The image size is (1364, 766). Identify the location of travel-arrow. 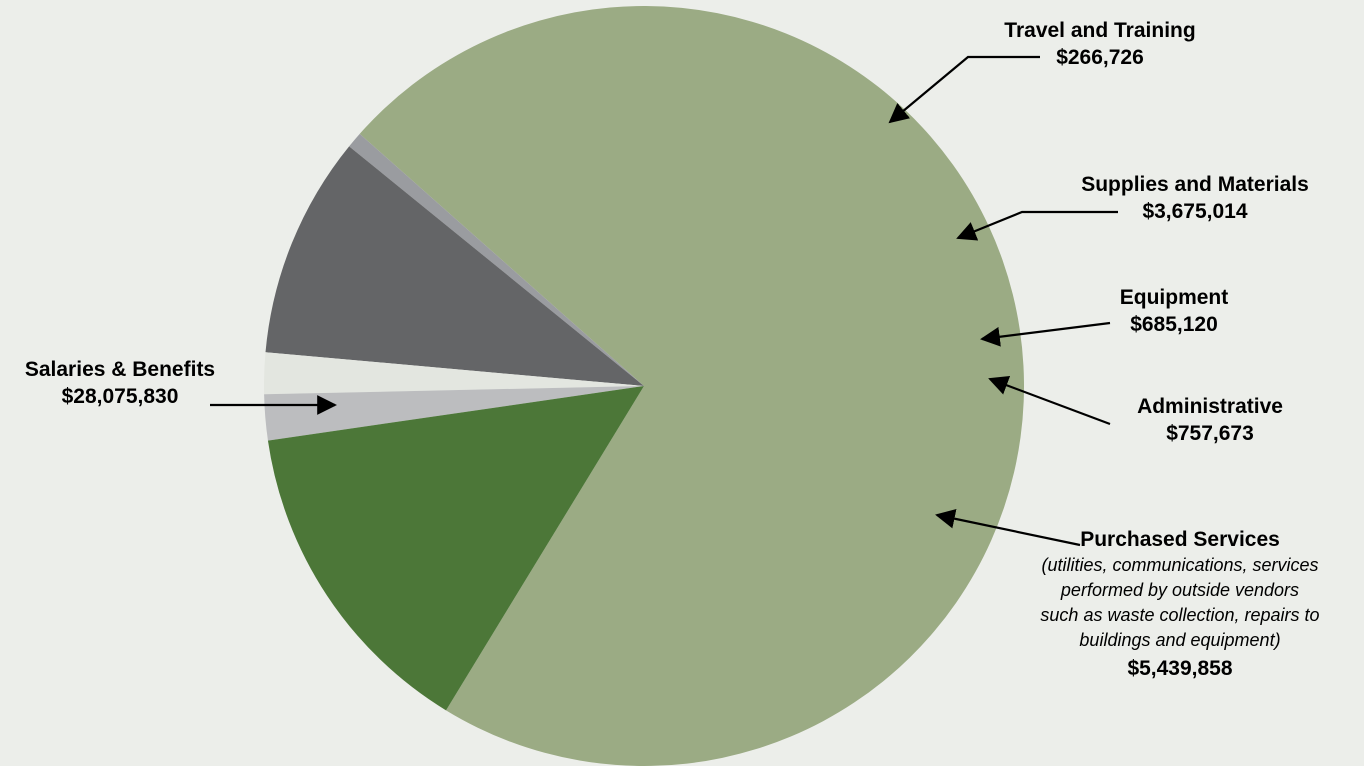
(964, 89).